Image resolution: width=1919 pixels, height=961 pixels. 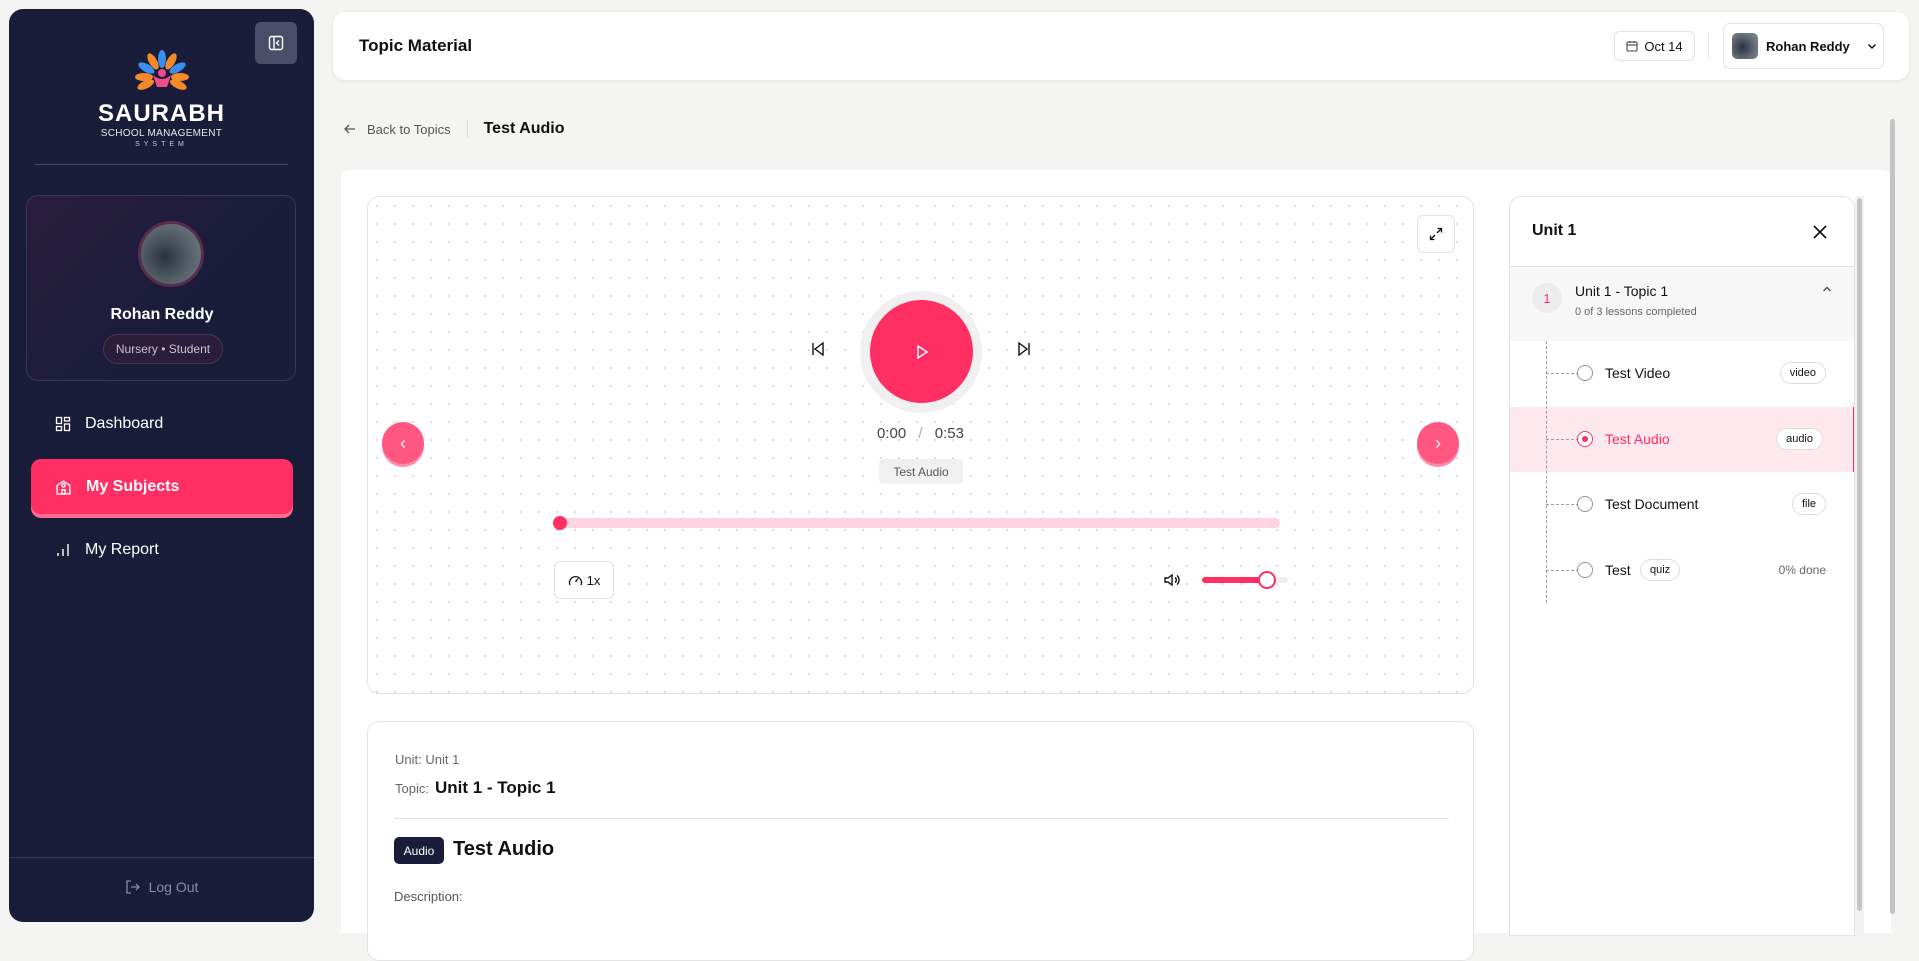 What do you see at coordinates (1652, 504) in the screenshot?
I see `lesson-label: Test Document` at bounding box center [1652, 504].